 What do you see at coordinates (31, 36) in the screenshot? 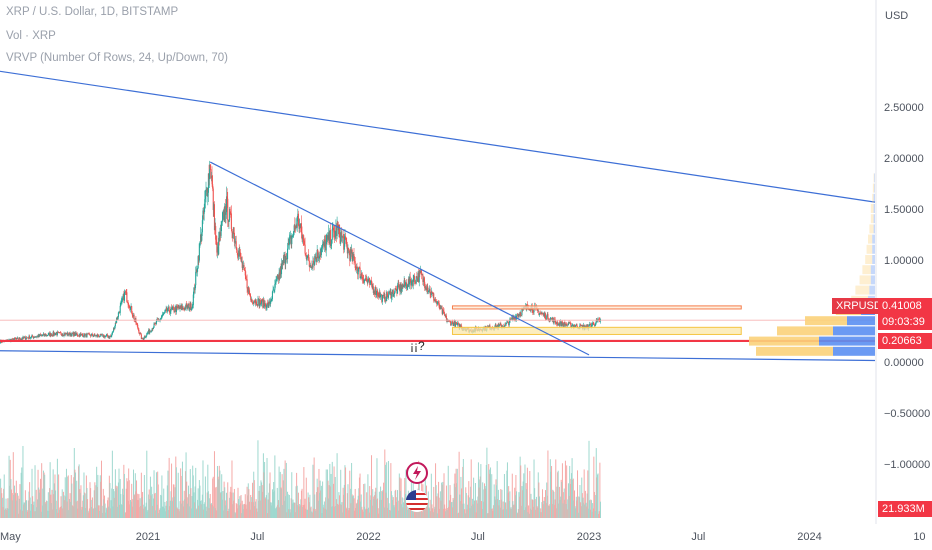
I see `legend-volume: Vol · XRP` at bounding box center [31, 36].